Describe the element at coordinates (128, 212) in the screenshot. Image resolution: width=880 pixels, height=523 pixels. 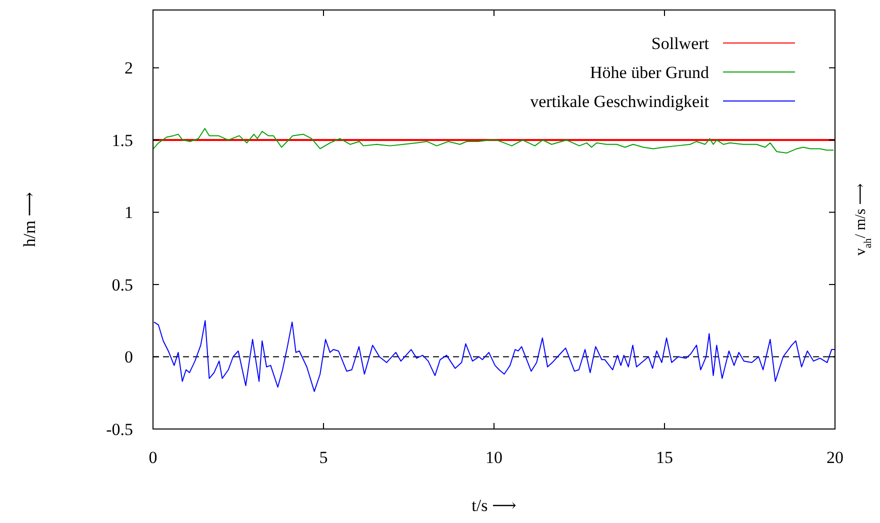
I see `y-tick-label: 1` at that location.